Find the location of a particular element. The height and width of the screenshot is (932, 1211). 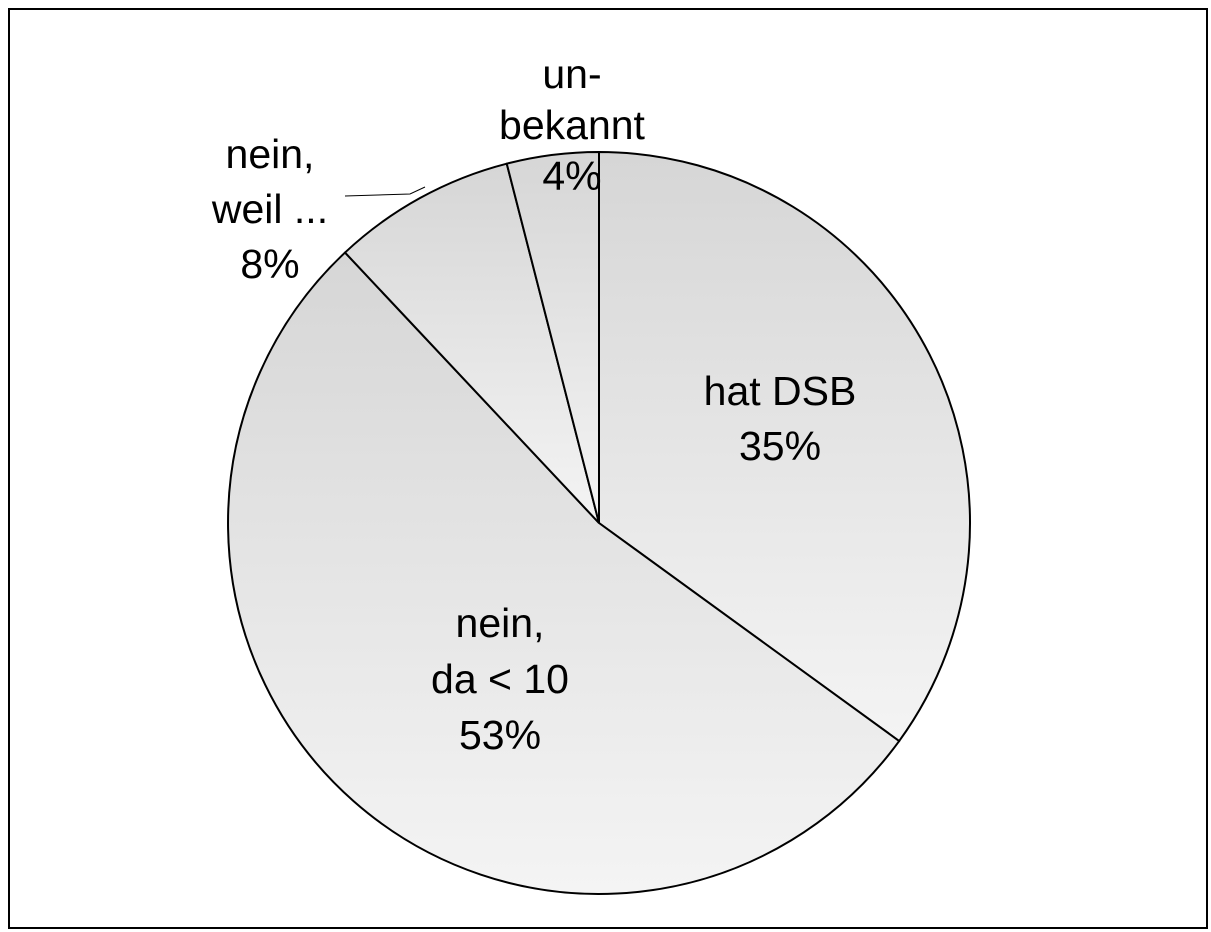

pie-slice-unbekannt is located at coordinates (552, 337).